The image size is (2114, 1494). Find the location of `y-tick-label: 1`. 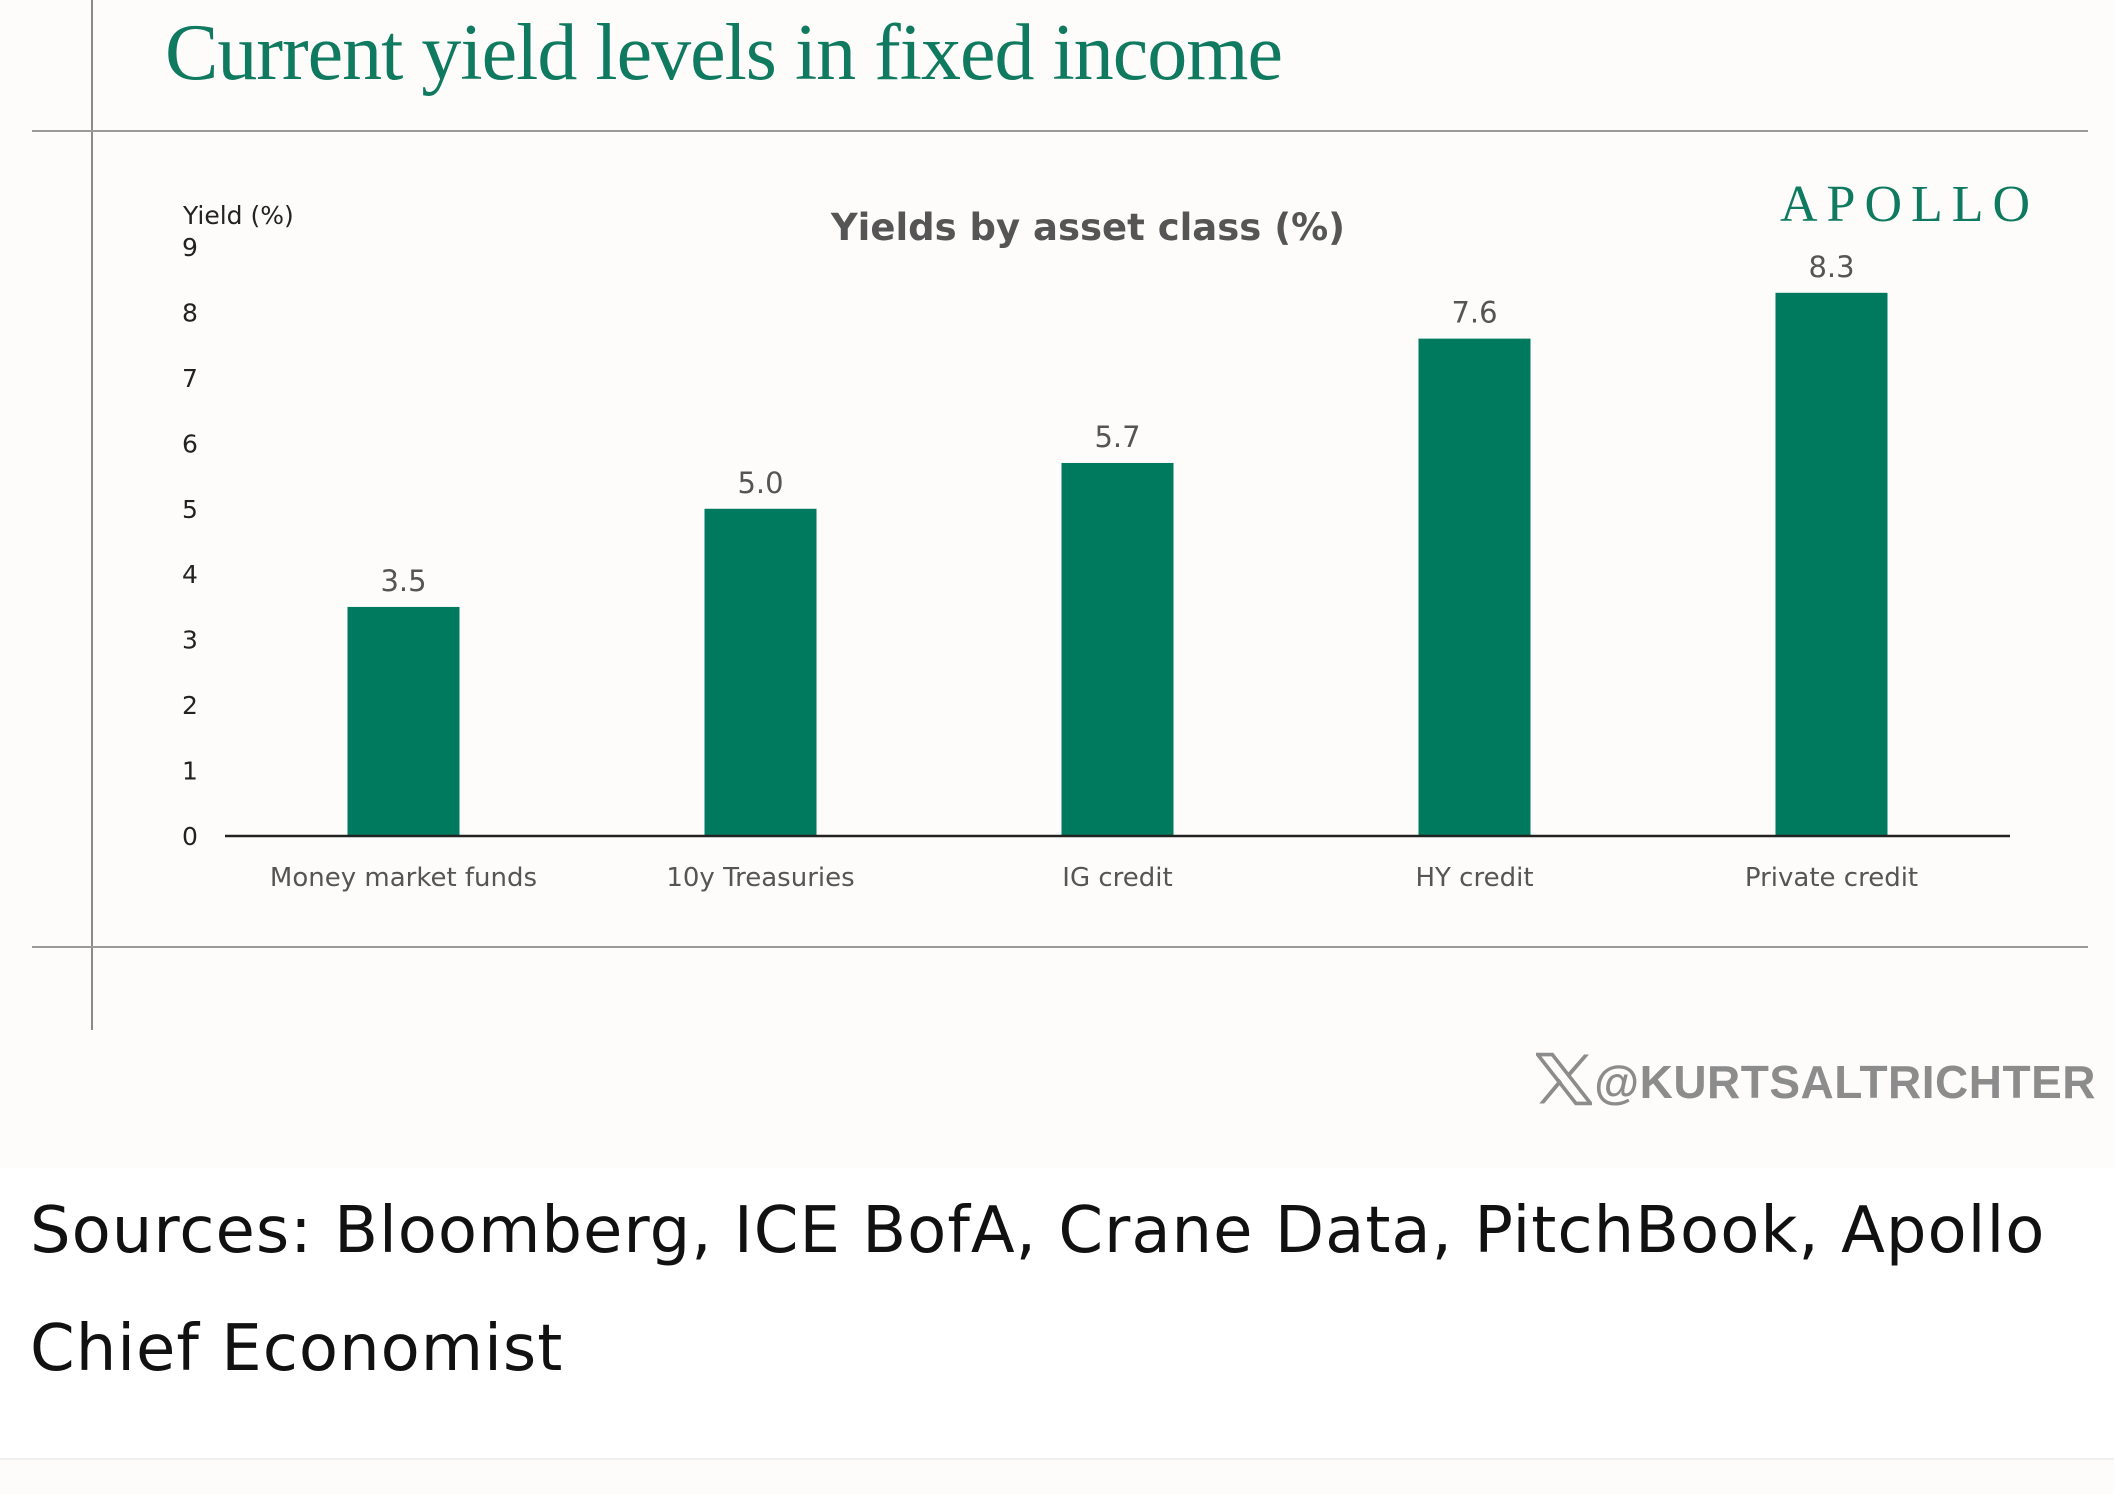

y-tick-label: 1 is located at coordinates (190, 771).